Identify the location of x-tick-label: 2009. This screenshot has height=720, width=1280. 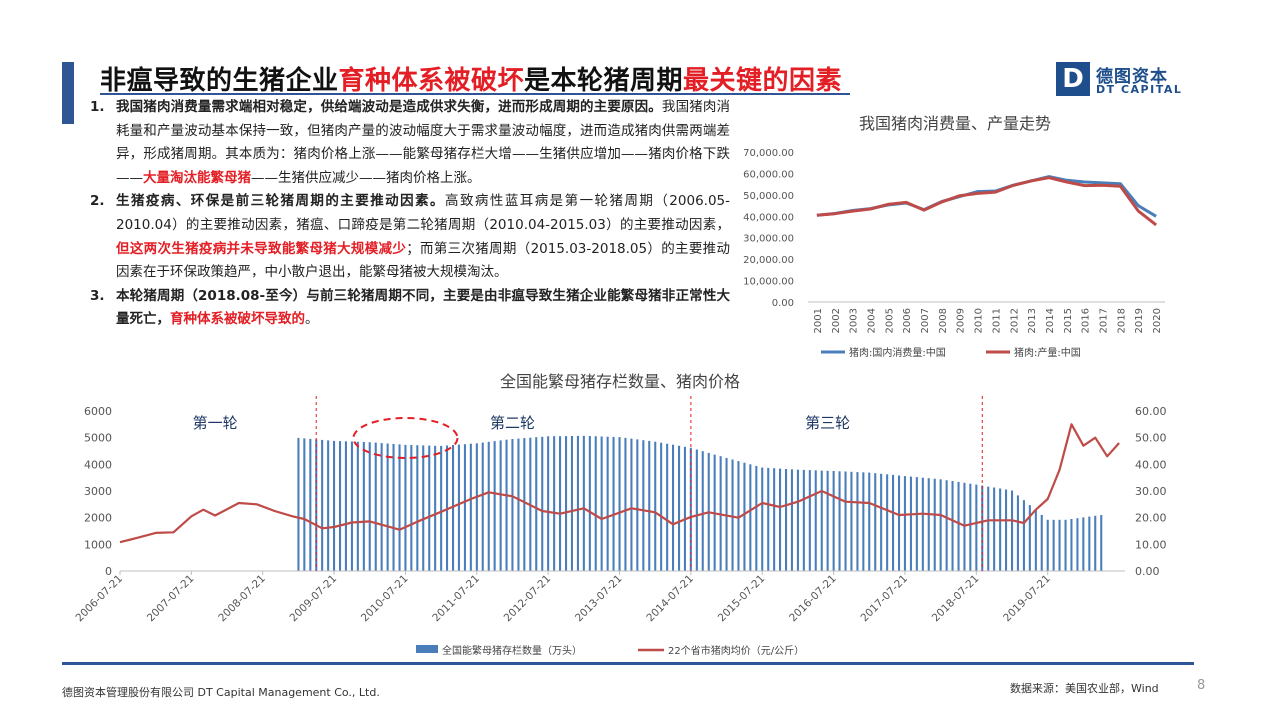
(961, 320).